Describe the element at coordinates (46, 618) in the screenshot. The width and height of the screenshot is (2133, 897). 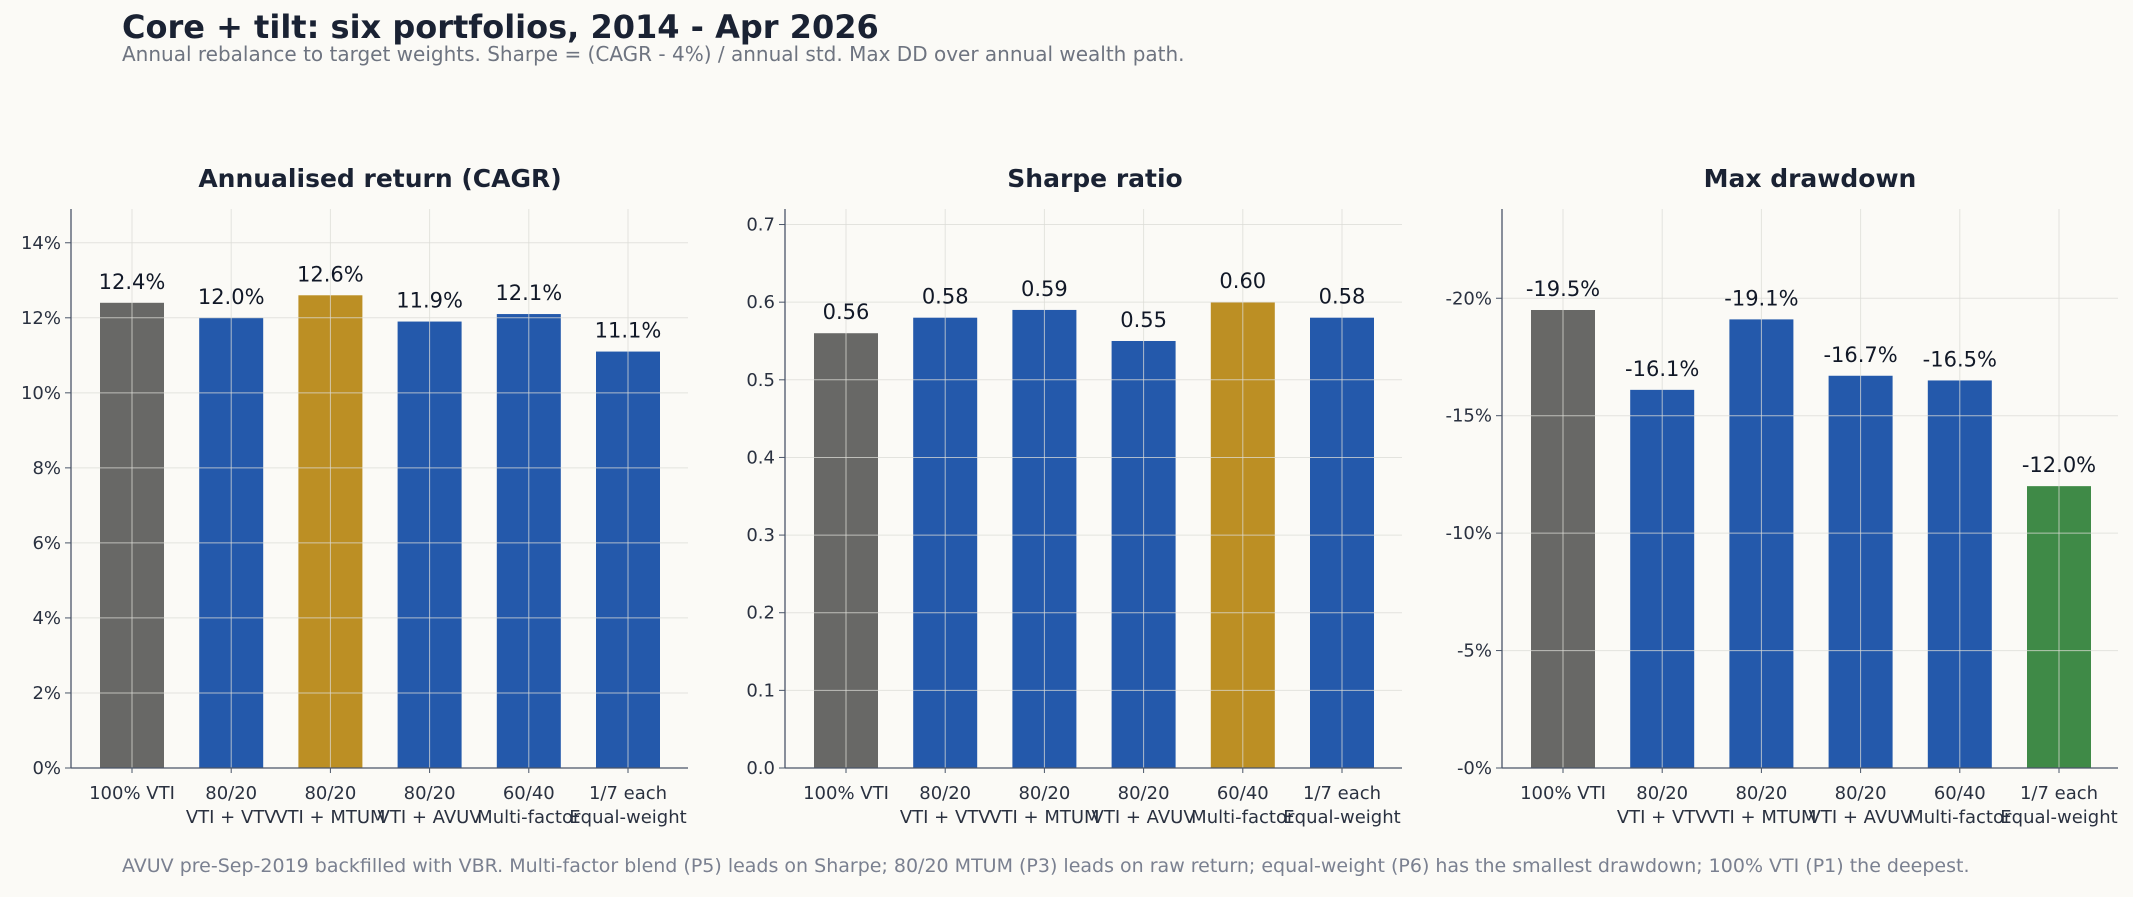
I see `chart-0-ytick-label-2: 4%` at that location.